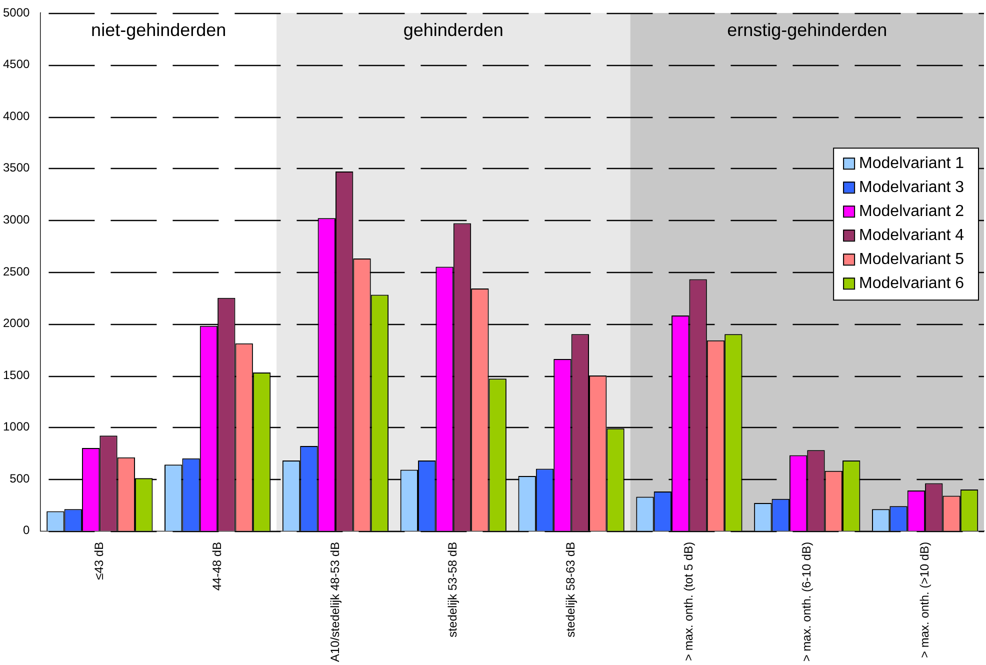 The image size is (986, 665). What do you see at coordinates (99, 561) in the screenshot?
I see `x-tick-label: ≤43 dB` at bounding box center [99, 561].